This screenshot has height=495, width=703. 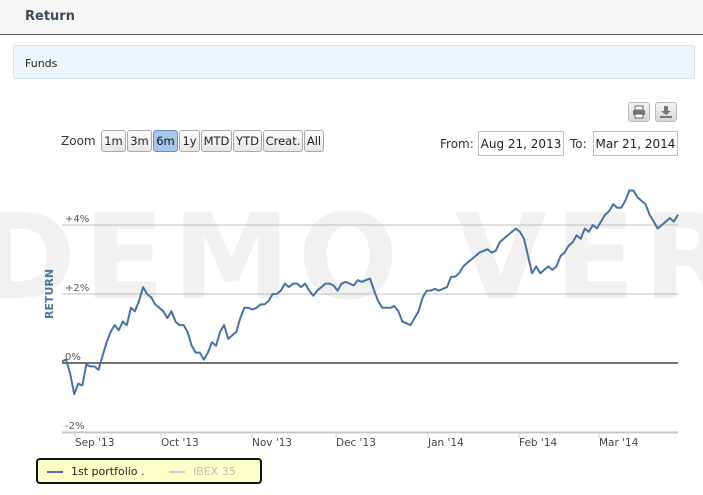 What do you see at coordinates (351, 17) in the screenshot?
I see `page-header: Return` at bounding box center [351, 17].